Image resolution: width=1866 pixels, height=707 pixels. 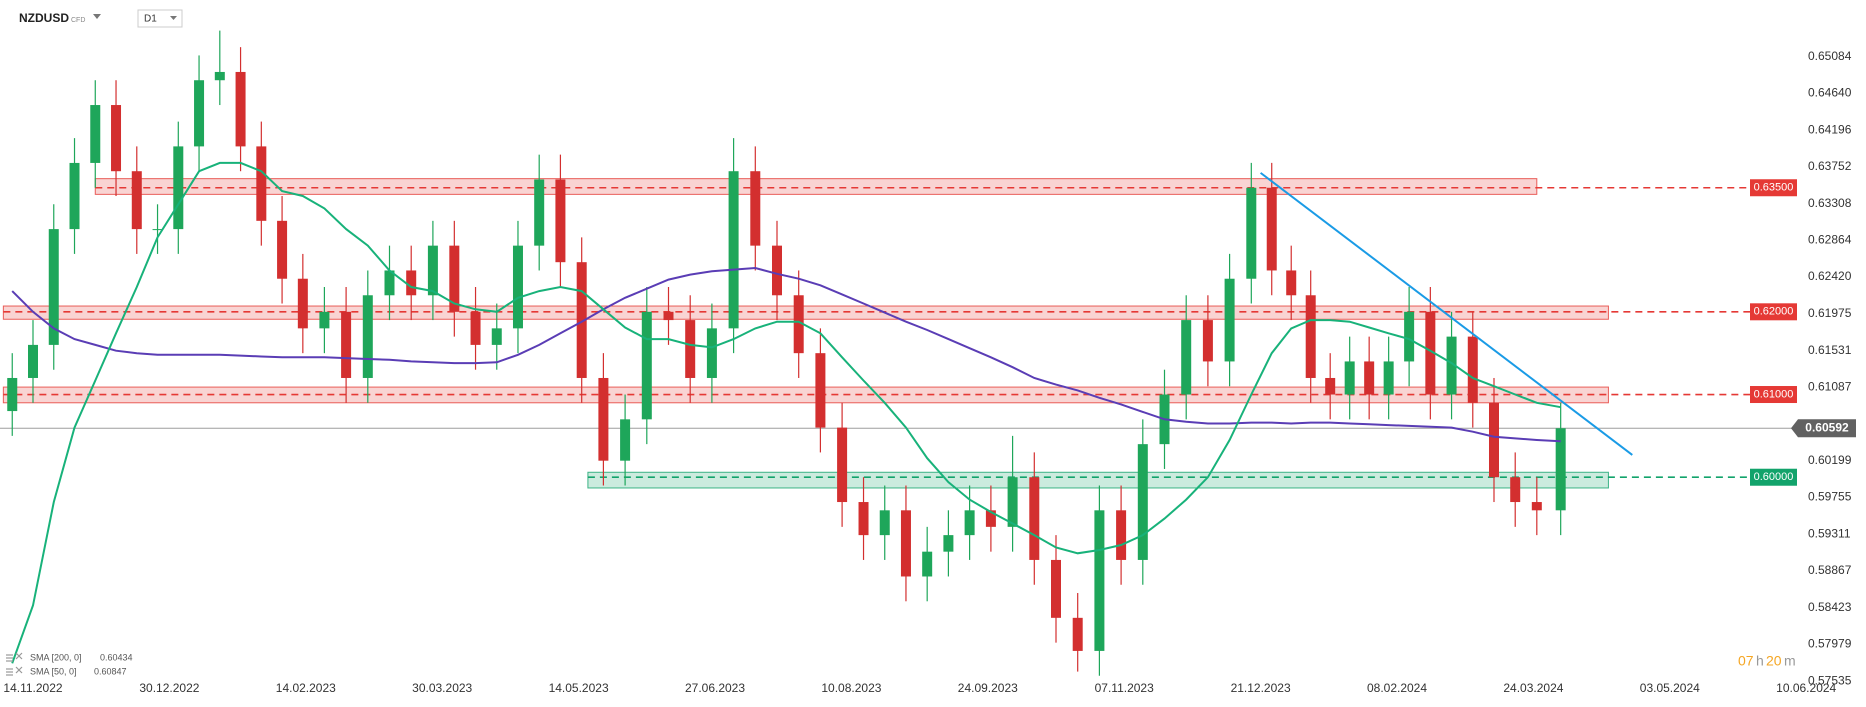 I want to click on legend-sma200: SMA [200, 0], so click(x=56, y=657).